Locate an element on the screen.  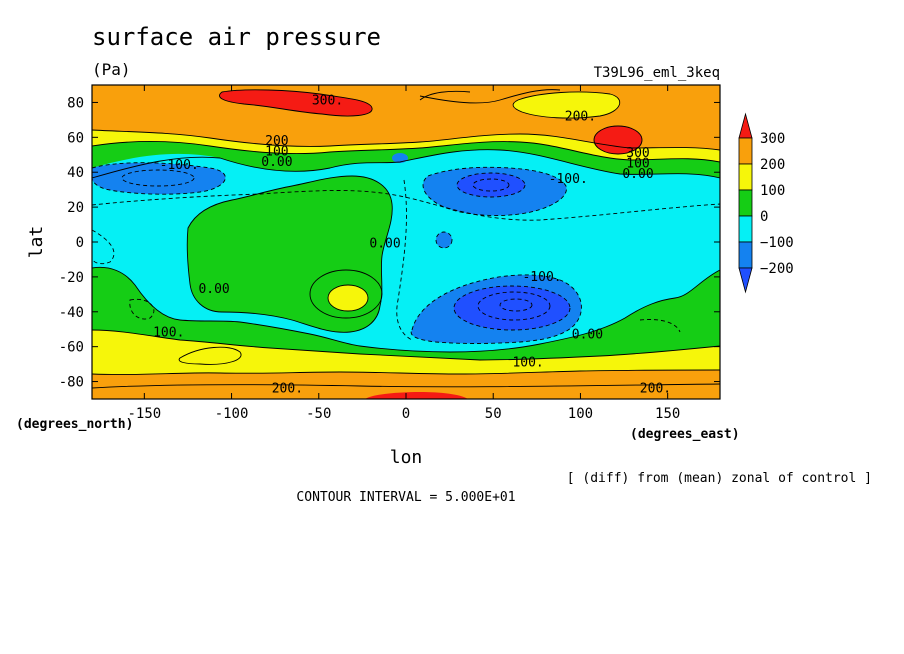
x-tick-label: 150 is located at coordinates (667, 414).